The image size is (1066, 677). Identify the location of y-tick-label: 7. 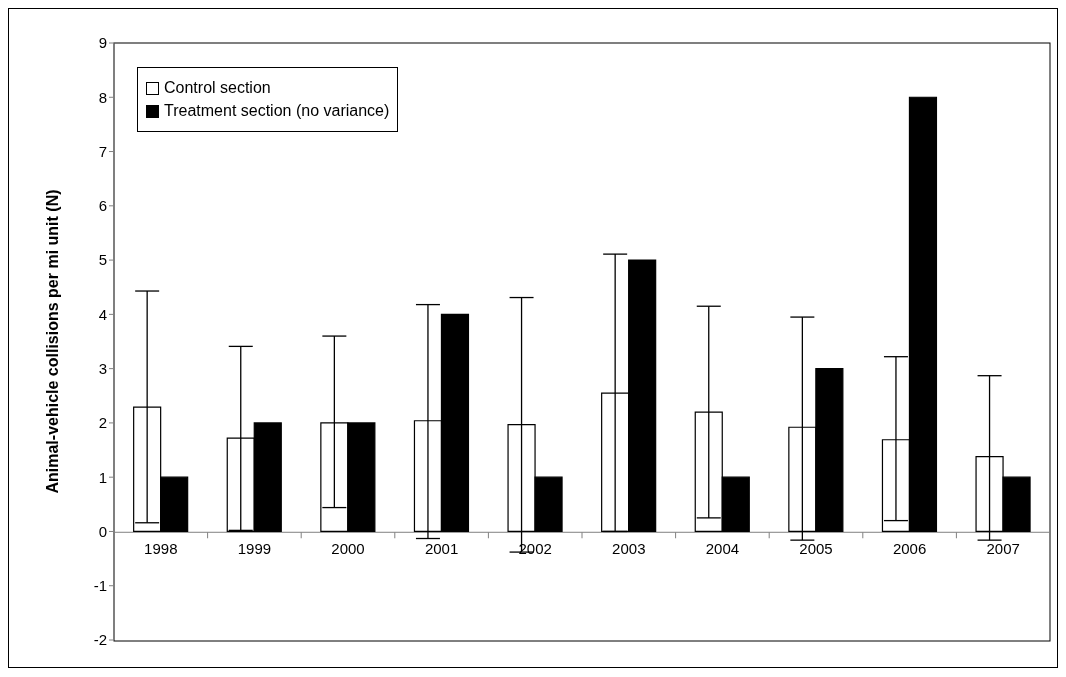
(102, 151).